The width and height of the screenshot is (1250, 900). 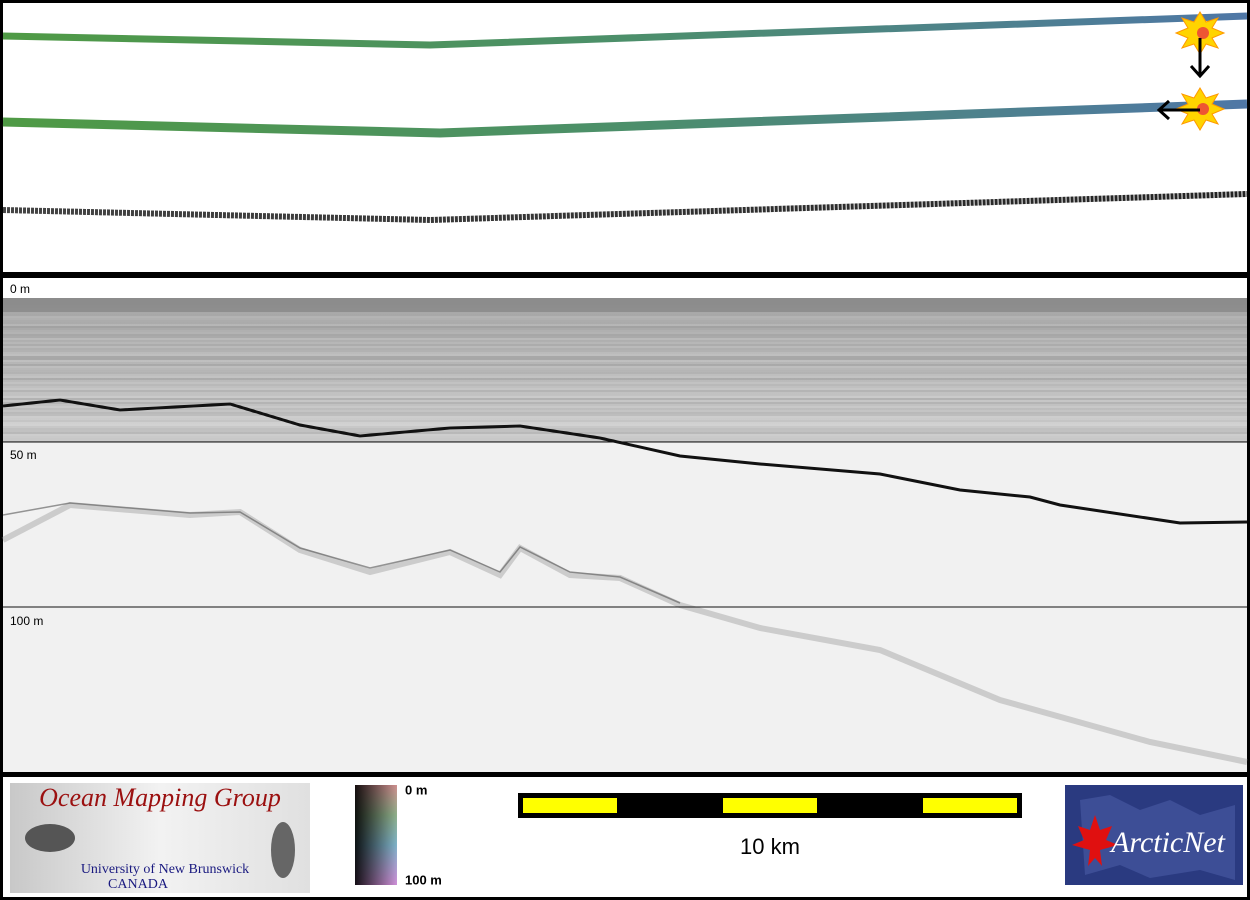 What do you see at coordinates (416, 789) in the screenshot?
I see `color-scale-label: 0 m` at bounding box center [416, 789].